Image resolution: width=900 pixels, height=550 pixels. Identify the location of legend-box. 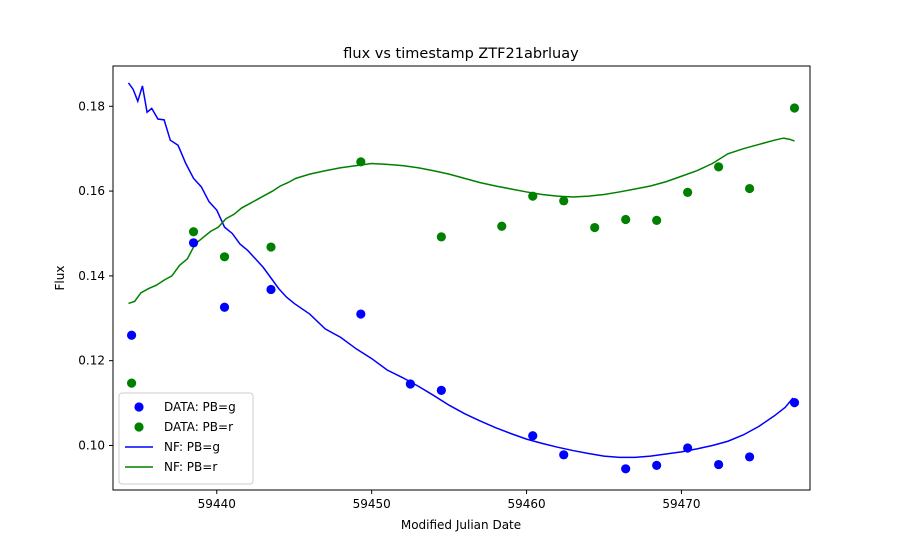
(186, 438).